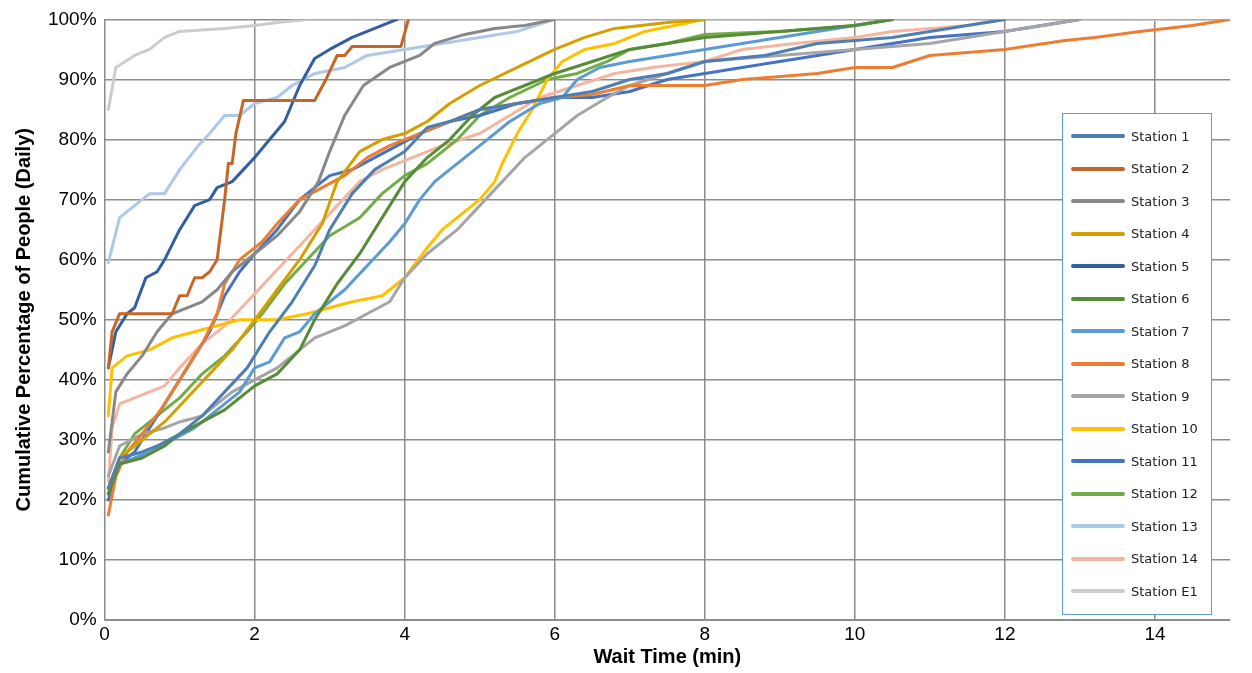 The image size is (1252, 673). What do you see at coordinates (1164, 429) in the screenshot?
I see `legend-label: Station 10` at bounding box center [1164, 429].